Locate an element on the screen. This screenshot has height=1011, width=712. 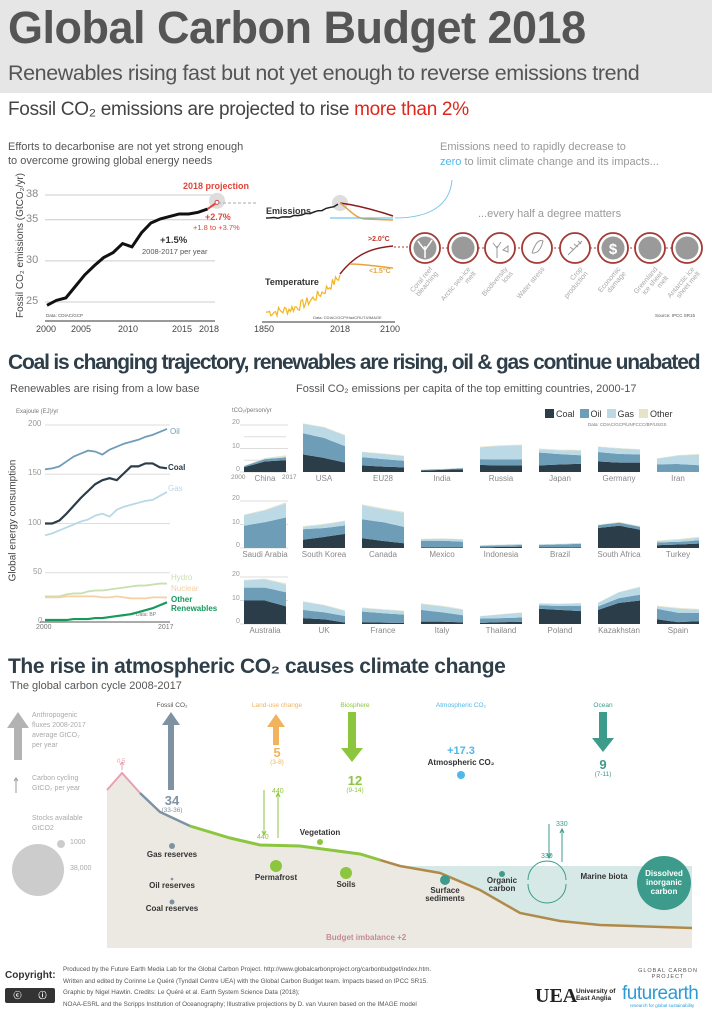
mini-year: 2018 is located at coordinates (340, 329).